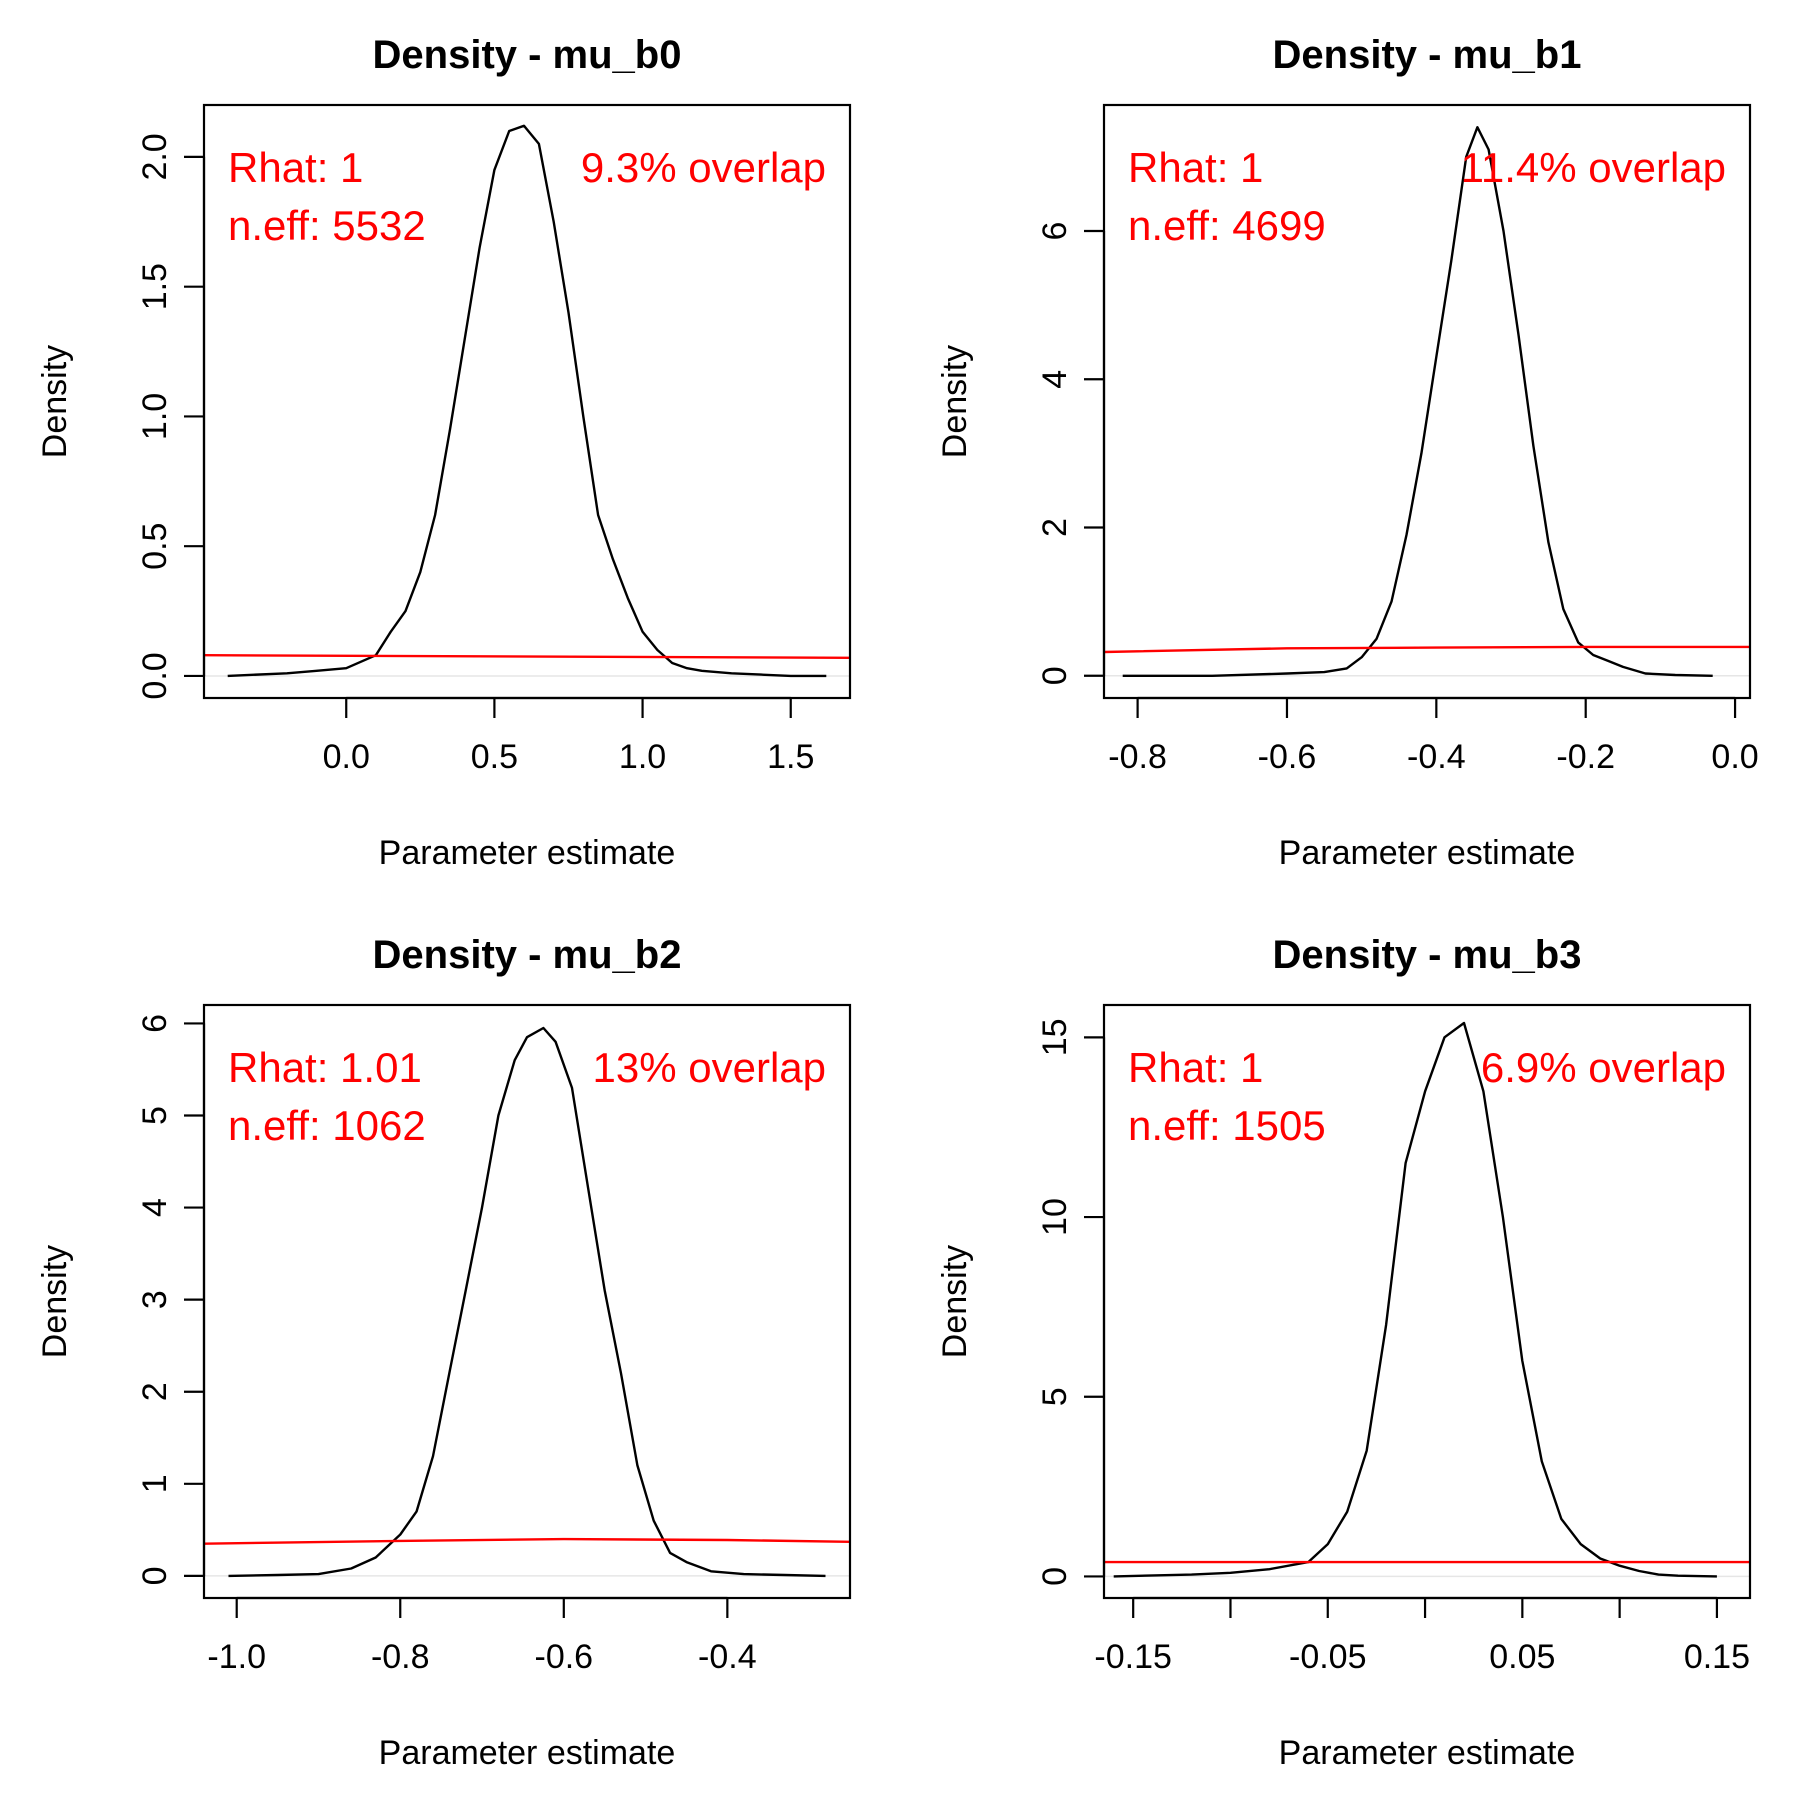 The image size is (1800, 1800). Describe the element at coordinates (236, 1657) in the screenshot. I see `x-tick-label: -1.0` at that location.